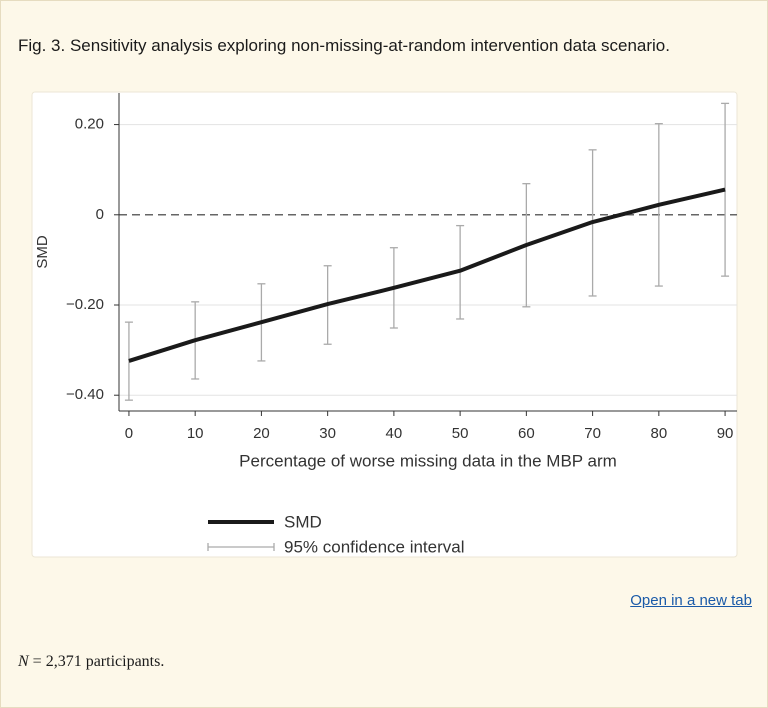  I want to click on legend-label: SMD, so click(303, 521).